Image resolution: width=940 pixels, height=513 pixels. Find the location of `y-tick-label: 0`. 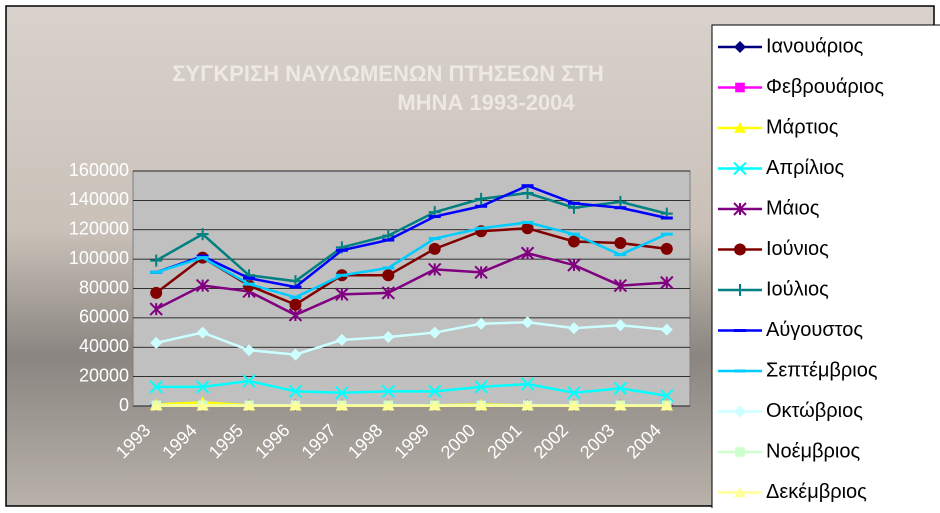

y-tick-label: 0 is located at coordinates (124, 405).